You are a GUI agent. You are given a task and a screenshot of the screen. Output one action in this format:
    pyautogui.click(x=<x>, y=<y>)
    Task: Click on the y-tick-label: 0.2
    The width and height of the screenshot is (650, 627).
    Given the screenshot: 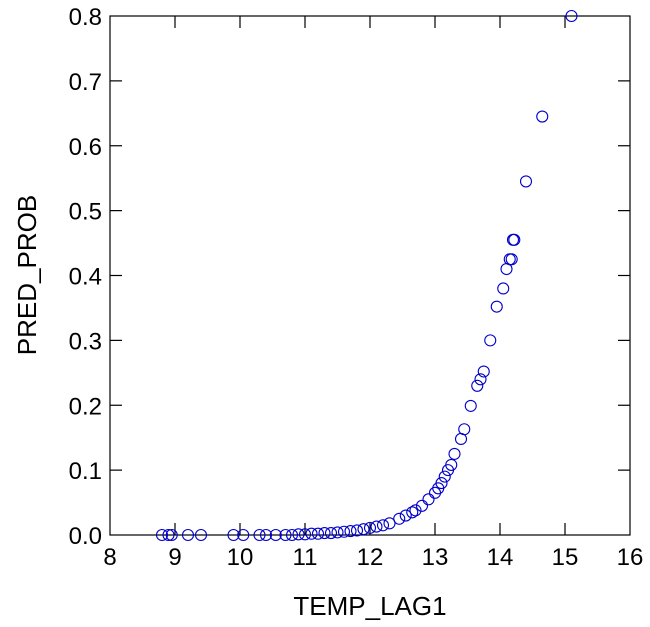 What is the action you would take?
    pyautogui.click(x=85, y=406)
    